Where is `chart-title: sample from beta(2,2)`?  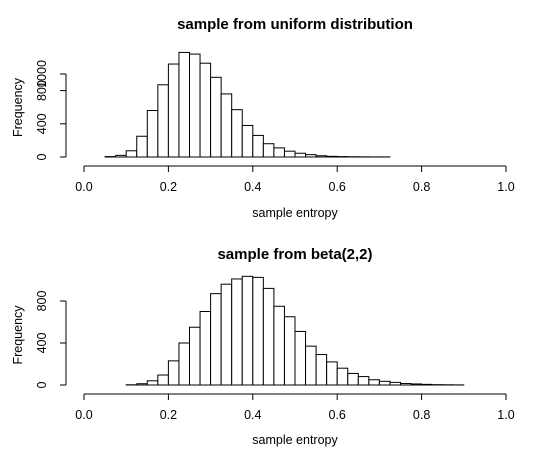 chart-title: sample from beta(2,2) is located at coordinates (294, 254).